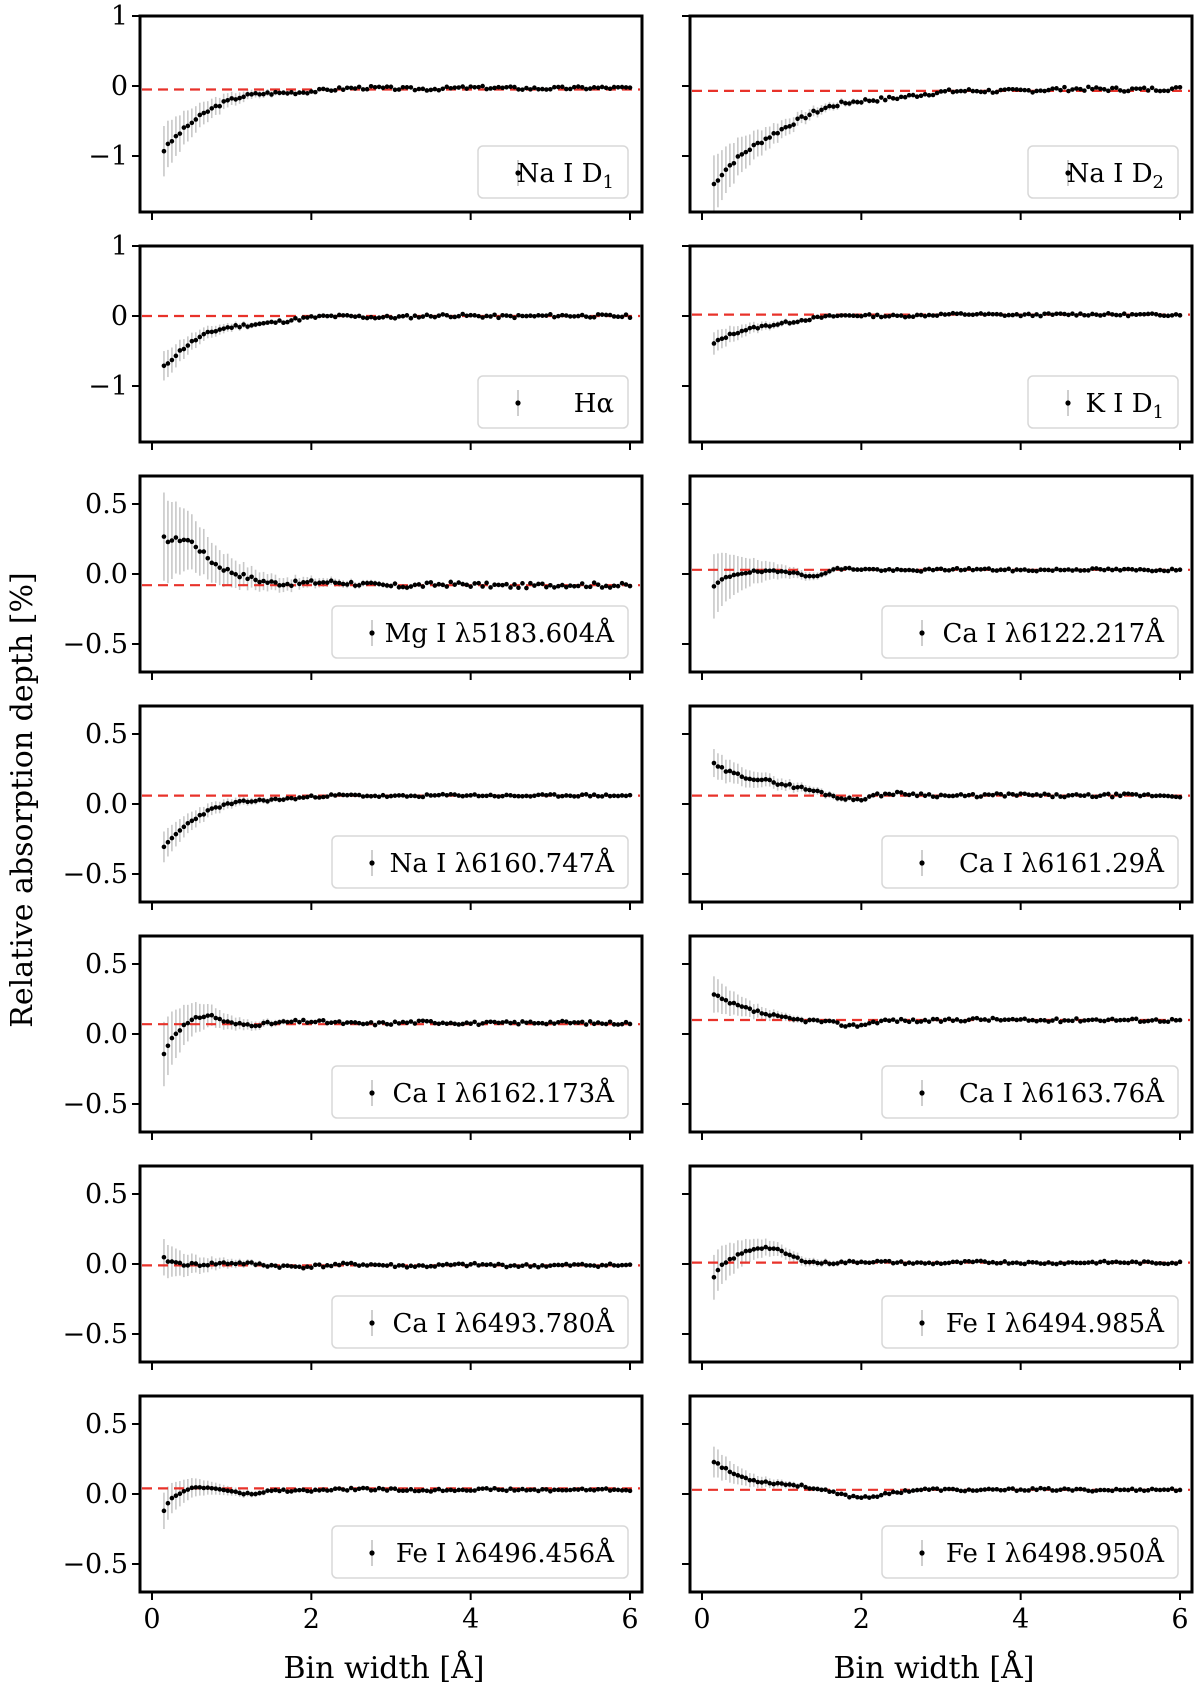 The width and height of the screenshot is (1200, 1691). Describe the element at coordinates (372, 633) in the screenshot. I see `legend-marker-point` at that location.